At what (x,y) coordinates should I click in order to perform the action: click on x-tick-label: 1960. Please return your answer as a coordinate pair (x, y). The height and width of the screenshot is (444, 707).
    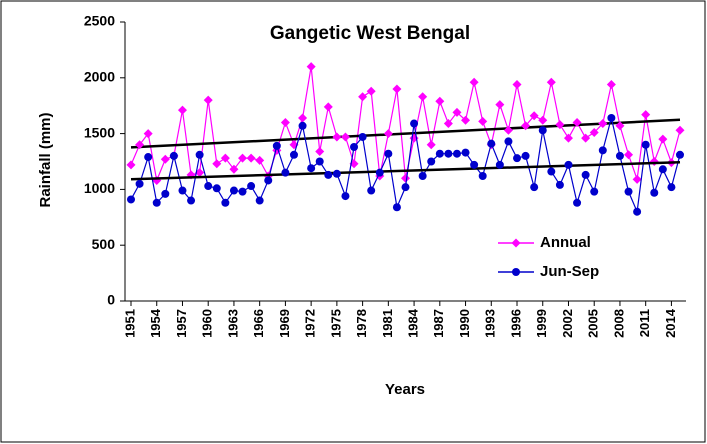
    Looking at the image, I should click on (207, 323).